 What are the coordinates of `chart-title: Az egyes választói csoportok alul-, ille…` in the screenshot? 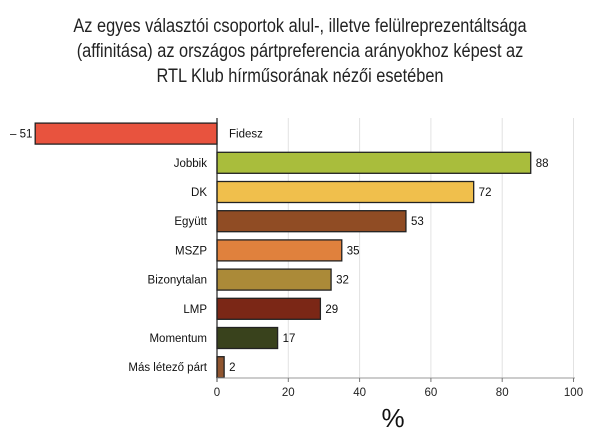 It's located at (300, 51).